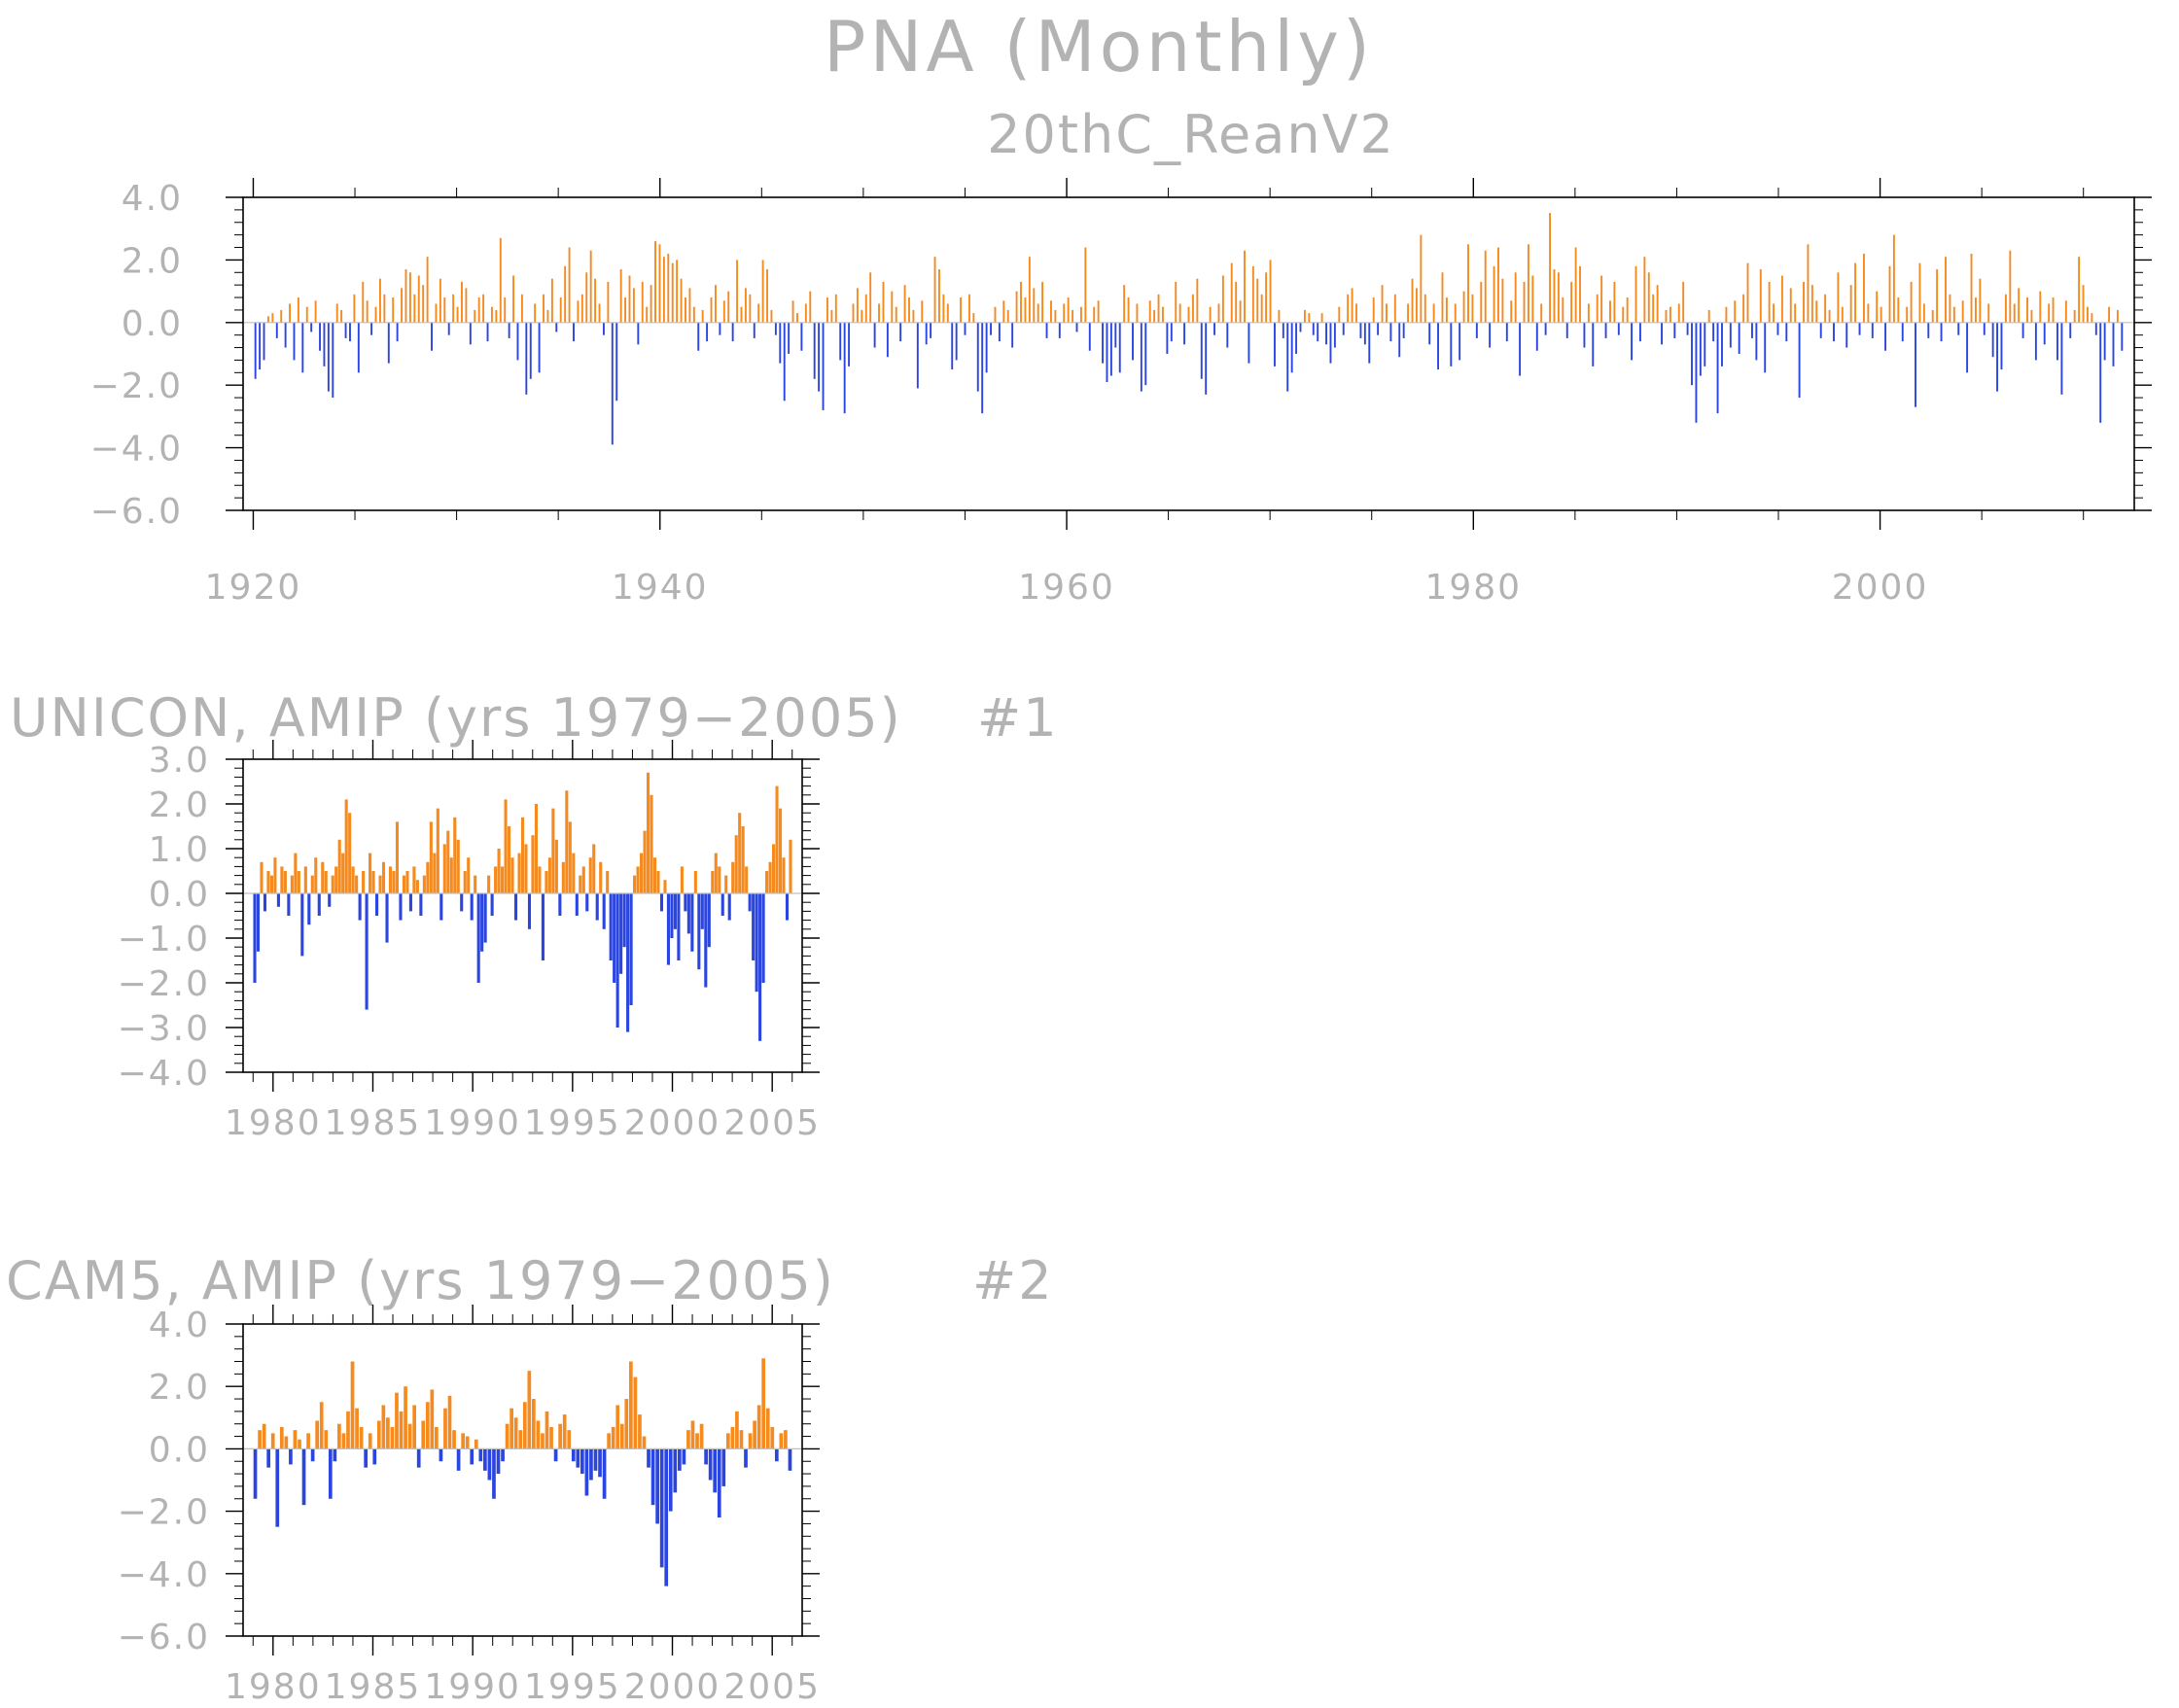 Image resolution: width=2179 pixels, height=1708 pixels. What do you see at coordinates (1191, 135) in the screenshot?
I see `figure-subtitle: 20thC_ReanV2` at bounding box center [1191, 135].